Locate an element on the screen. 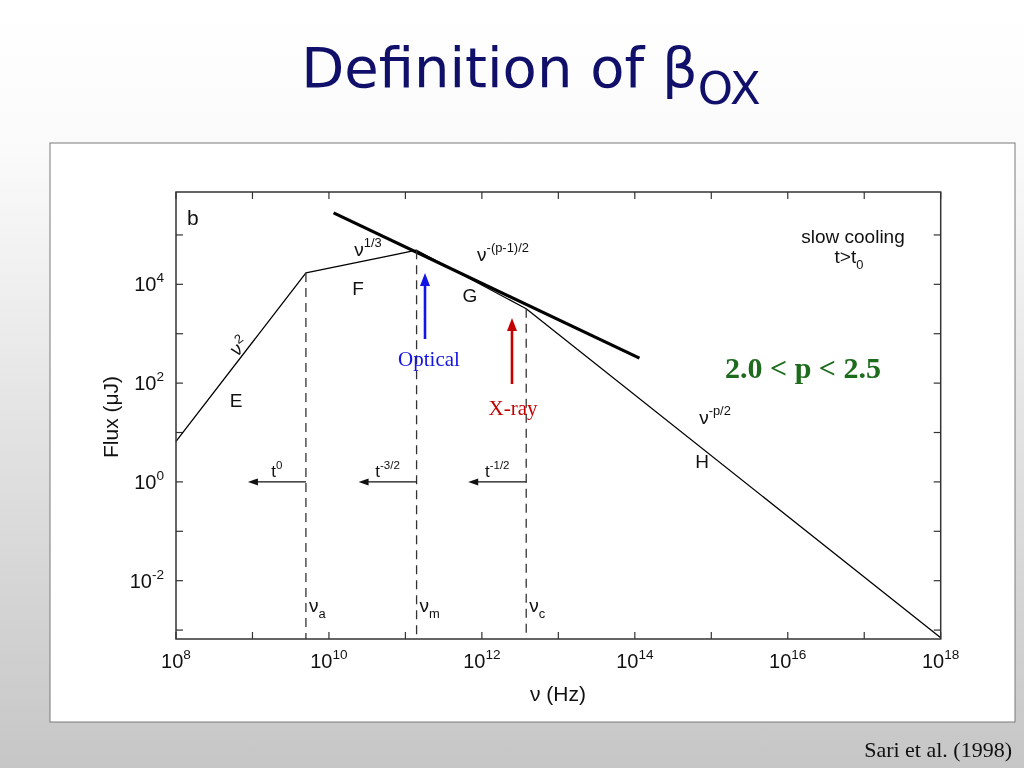 Image resolution: width=1024 pixels, height=768 pixels. text: Sari et al. (1998) is located at coordinates (938, 749).